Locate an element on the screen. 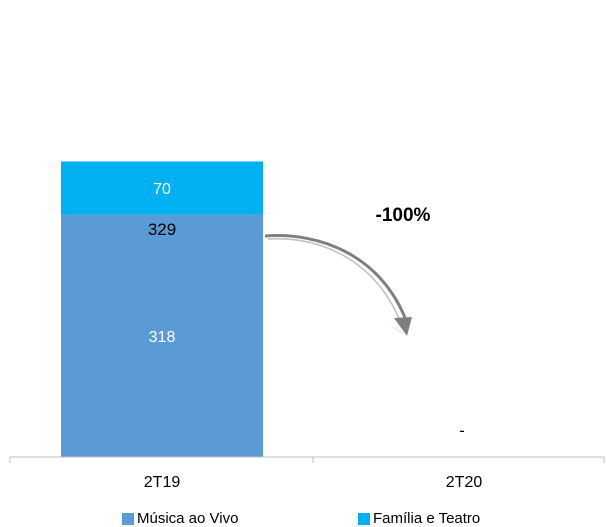  annotation-percent: -100% is located at coordinates (403, 215).